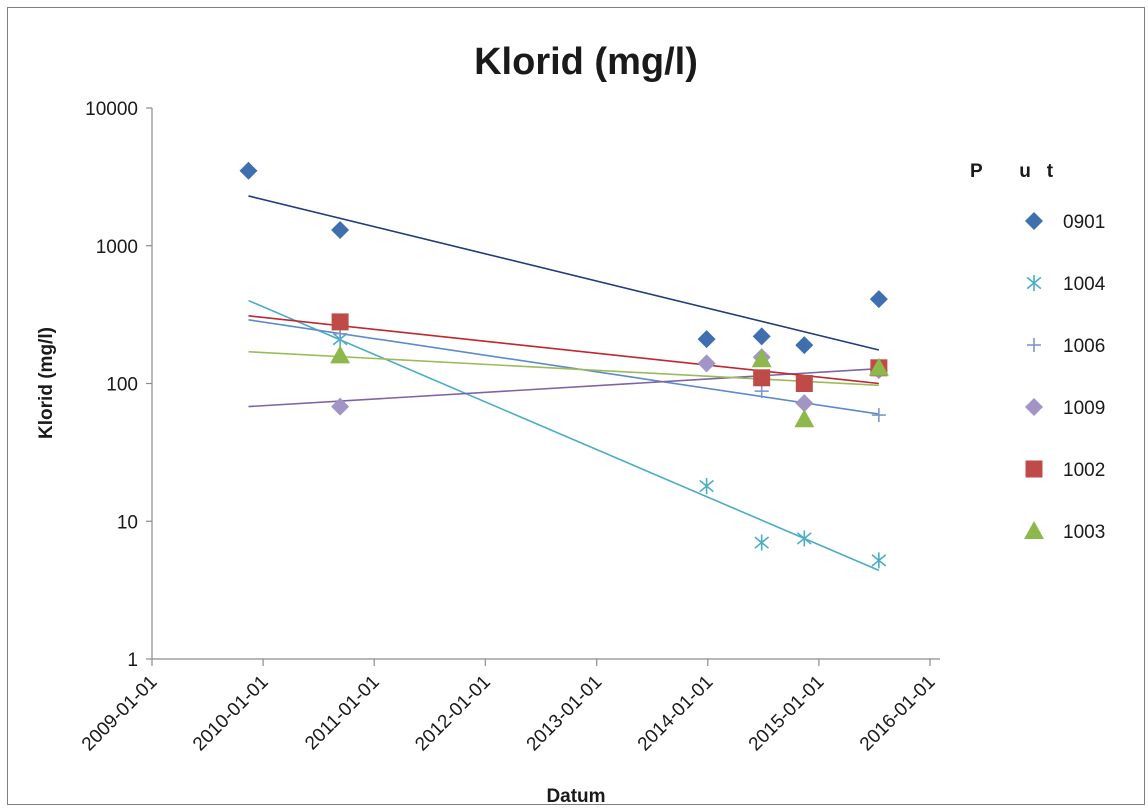 Image resolution: width=1148 pixels, height=808 pixels. I want to click on y-tick-label: 1000, so click(117, 247).